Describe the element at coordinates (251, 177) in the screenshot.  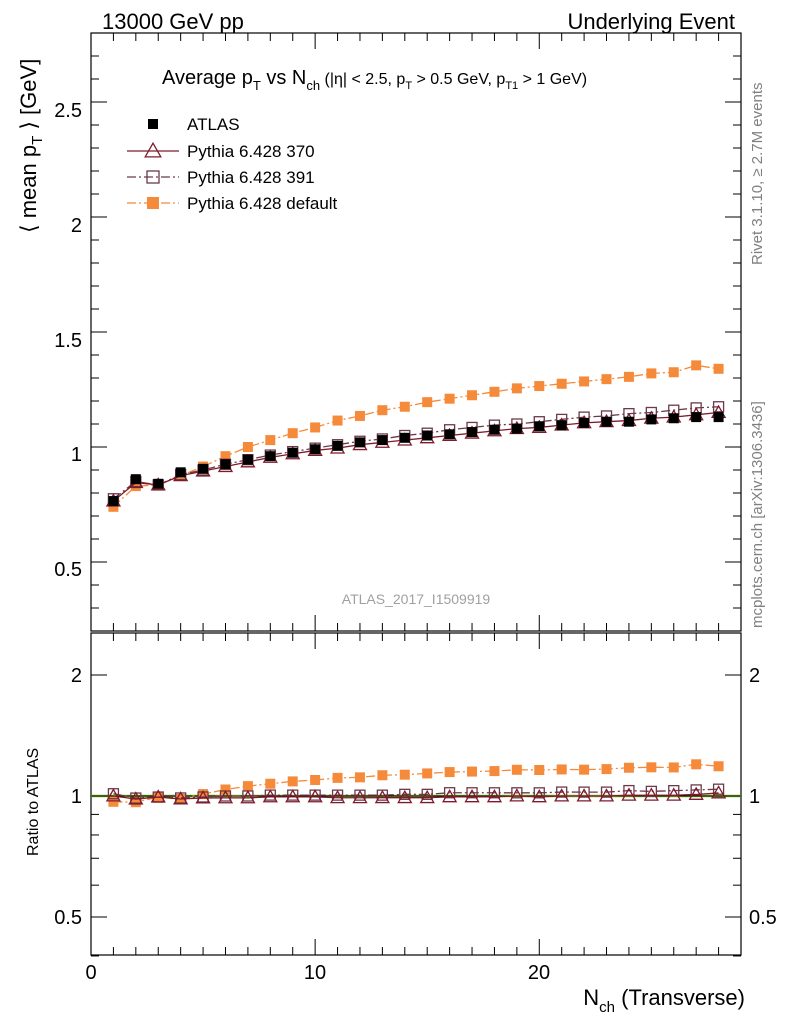
I see `legend-label-pythia-391: Pythia 6.428 391` at that location.